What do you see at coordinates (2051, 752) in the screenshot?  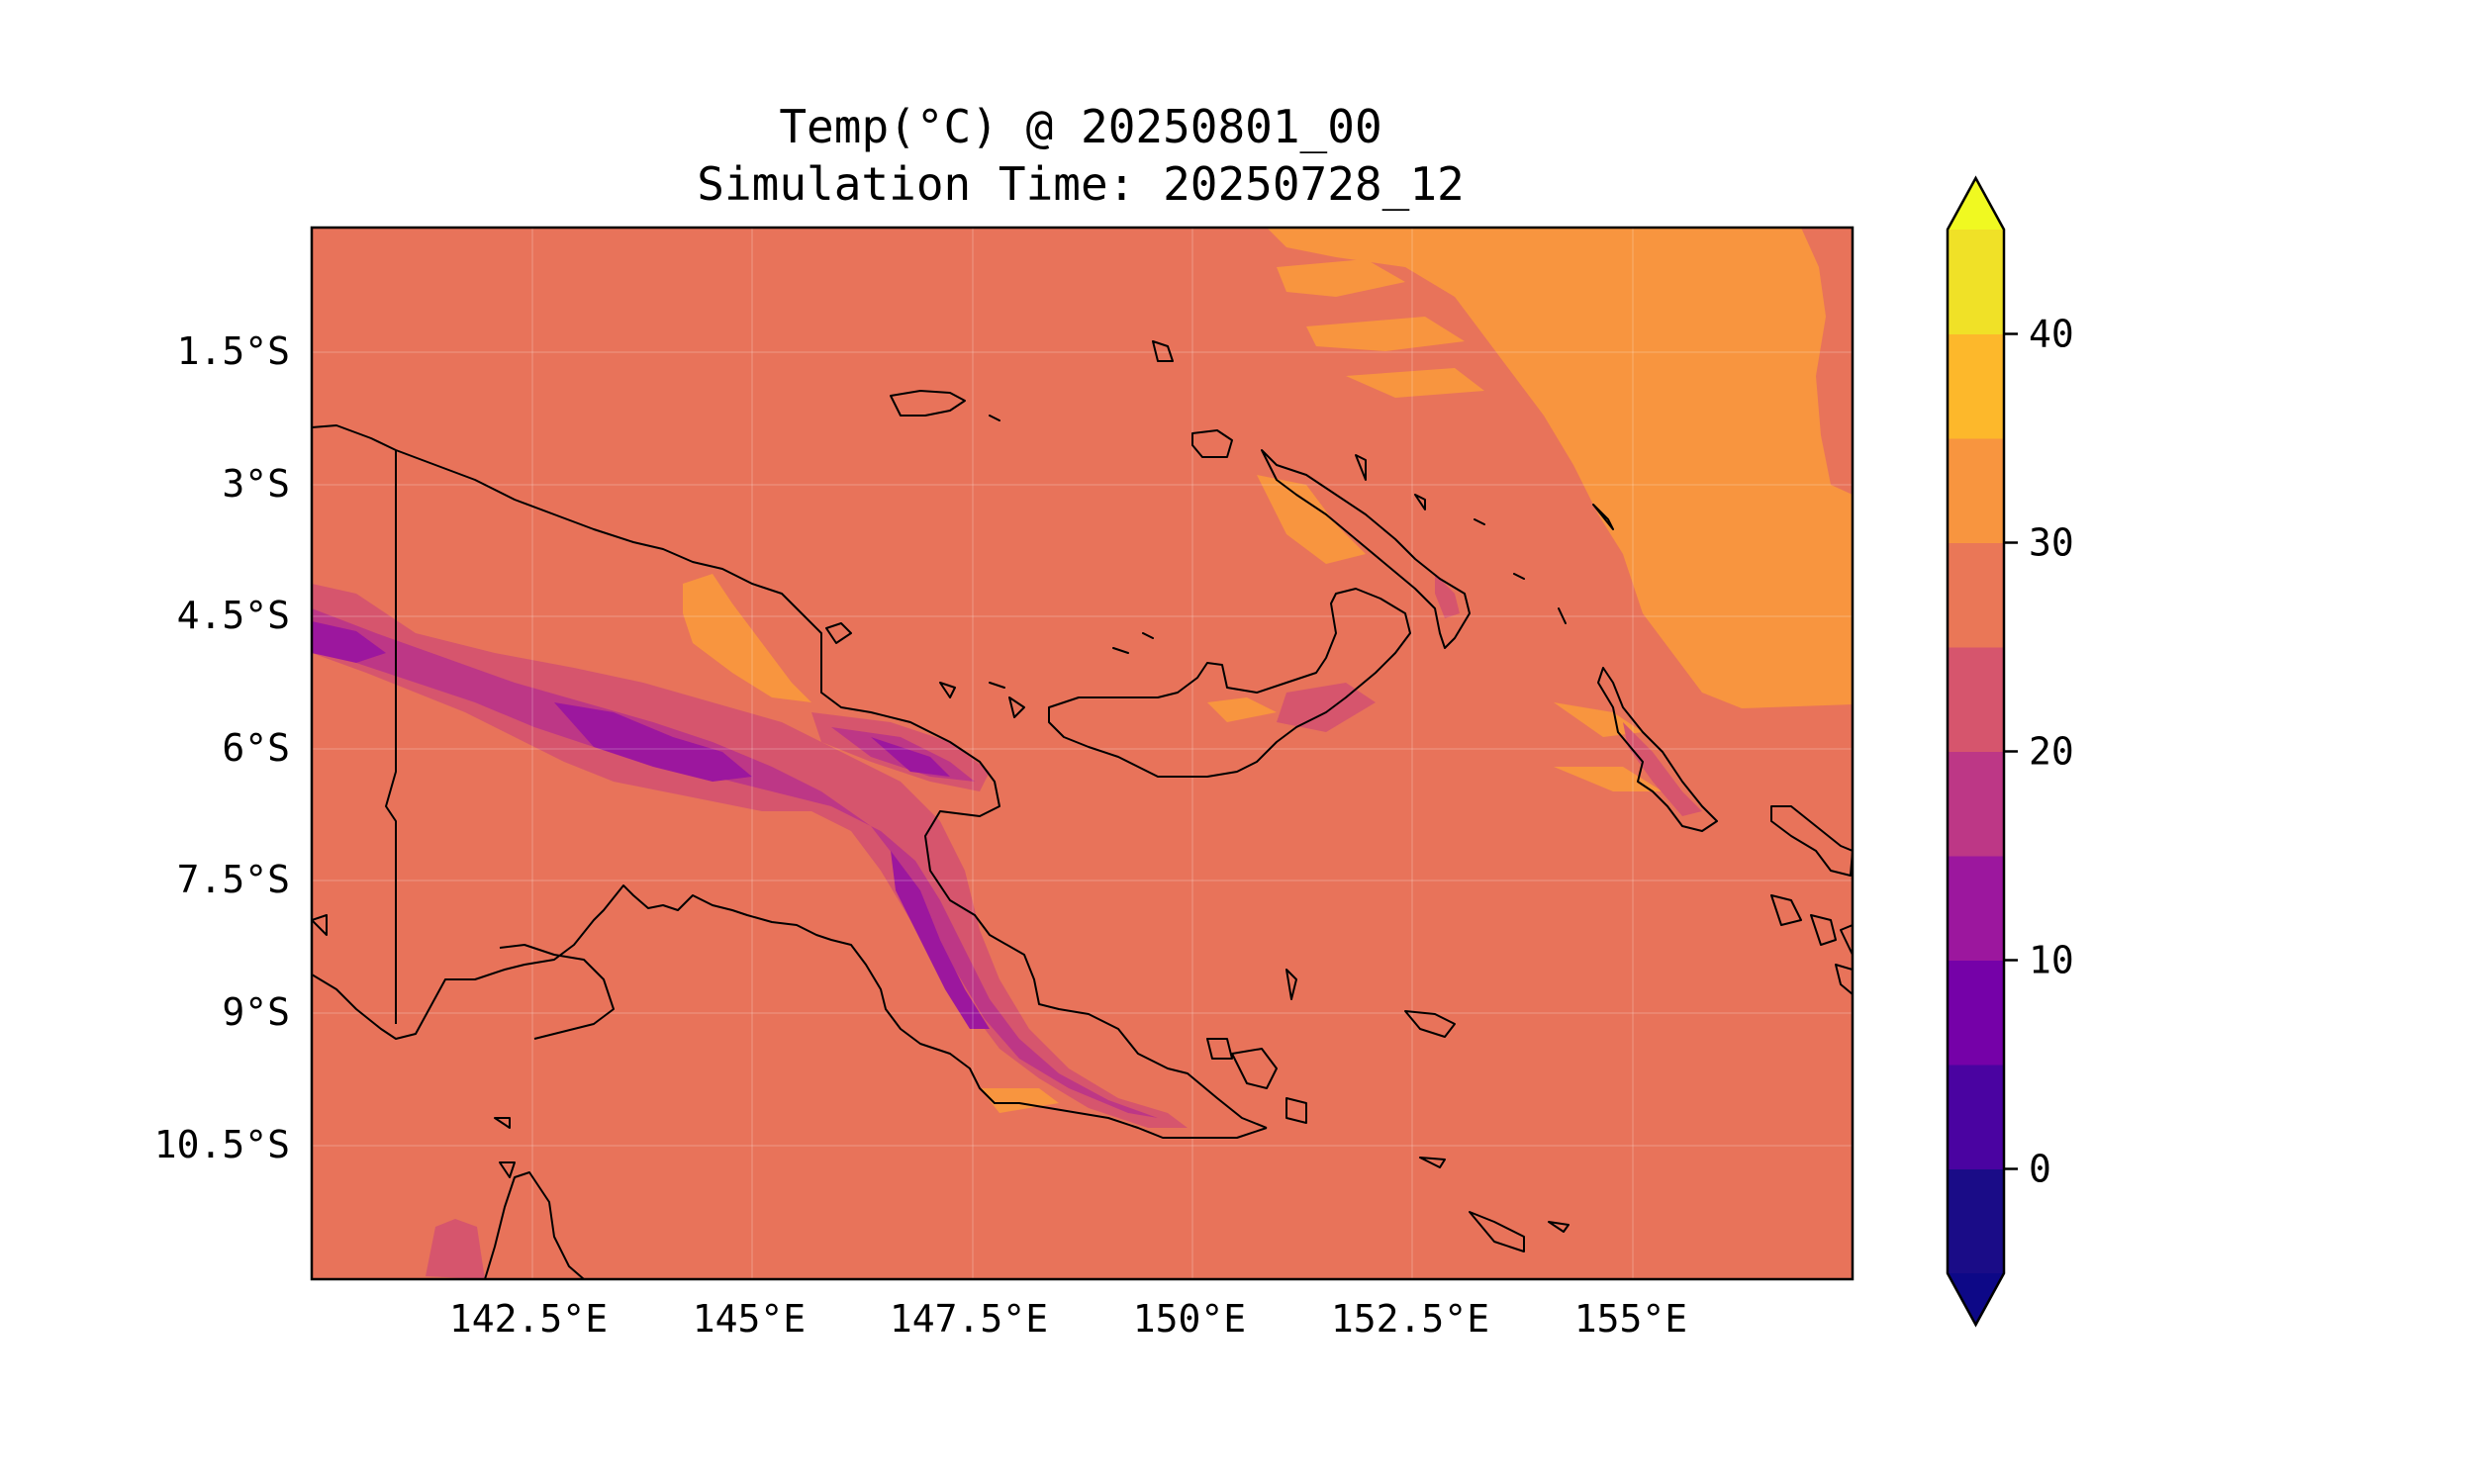 I see `colorbar-tick-label: 20` at bounding box center [2051, 752].